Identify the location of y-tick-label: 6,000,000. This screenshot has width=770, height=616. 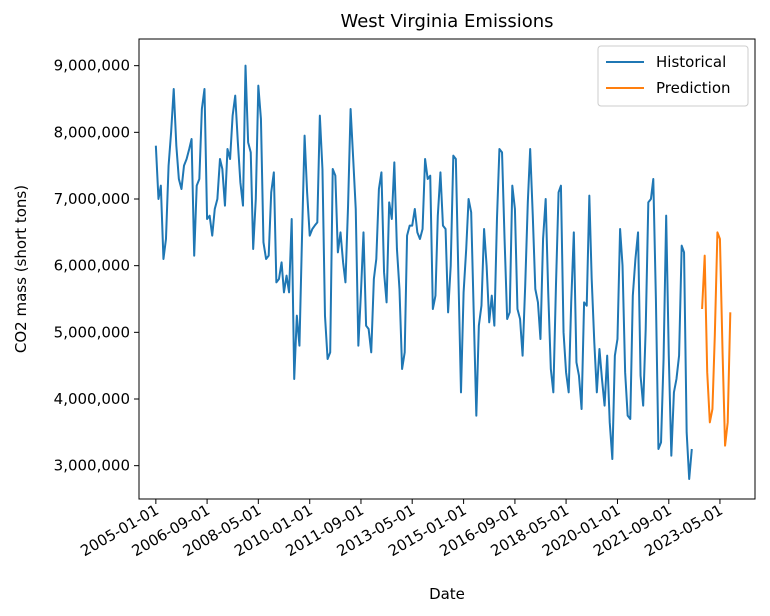
(92, 266).